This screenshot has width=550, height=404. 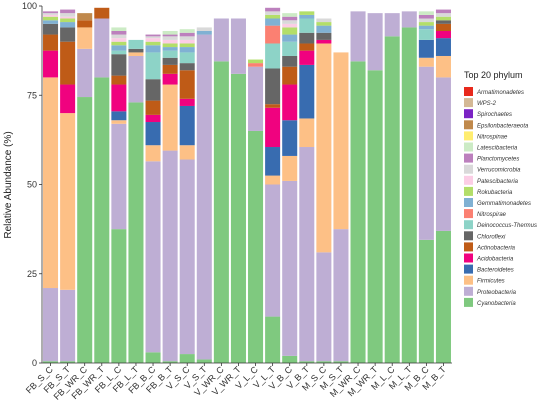 What do you see at coordinates (443, 66) in the screenshot?
I see `bar-segment-M_B_T-Firmicutes` at bounding box center [443, 66].